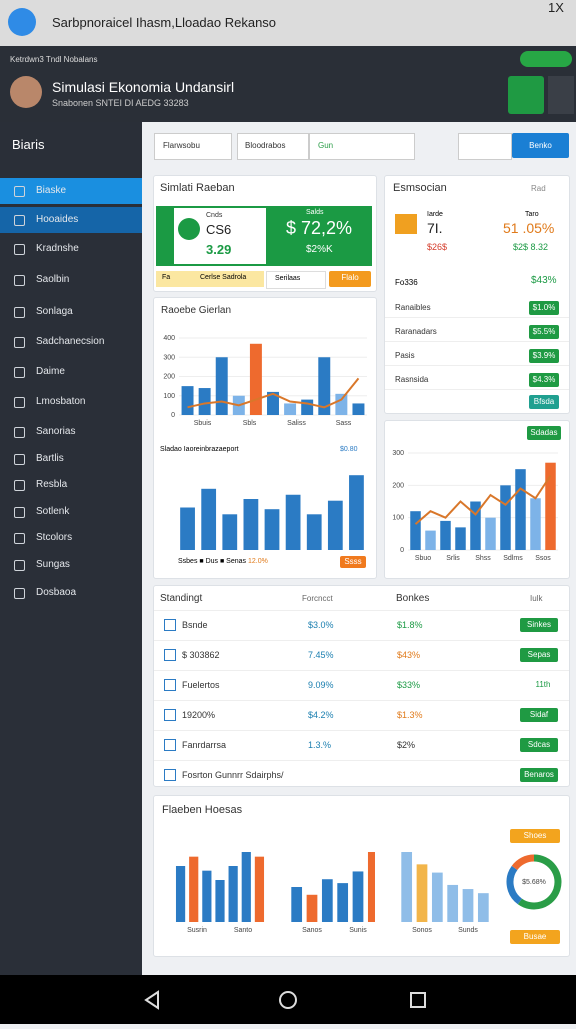  I want to click on button: Benko, so click(540, 145).